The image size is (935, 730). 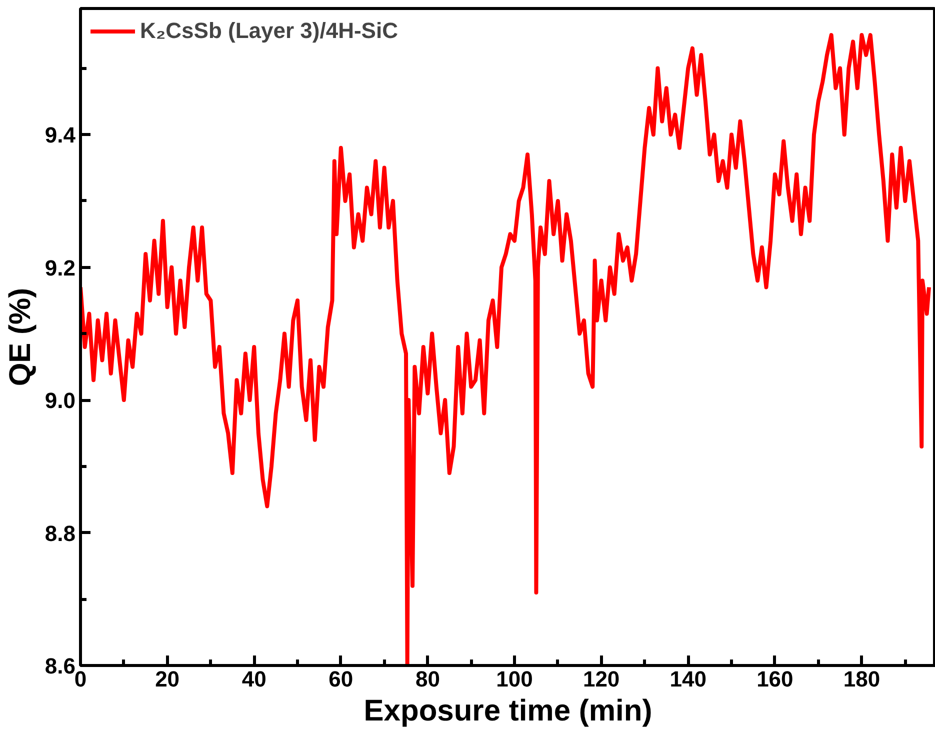 I want to click on y-tick-label: 8.8, so click(x=60, y=533).